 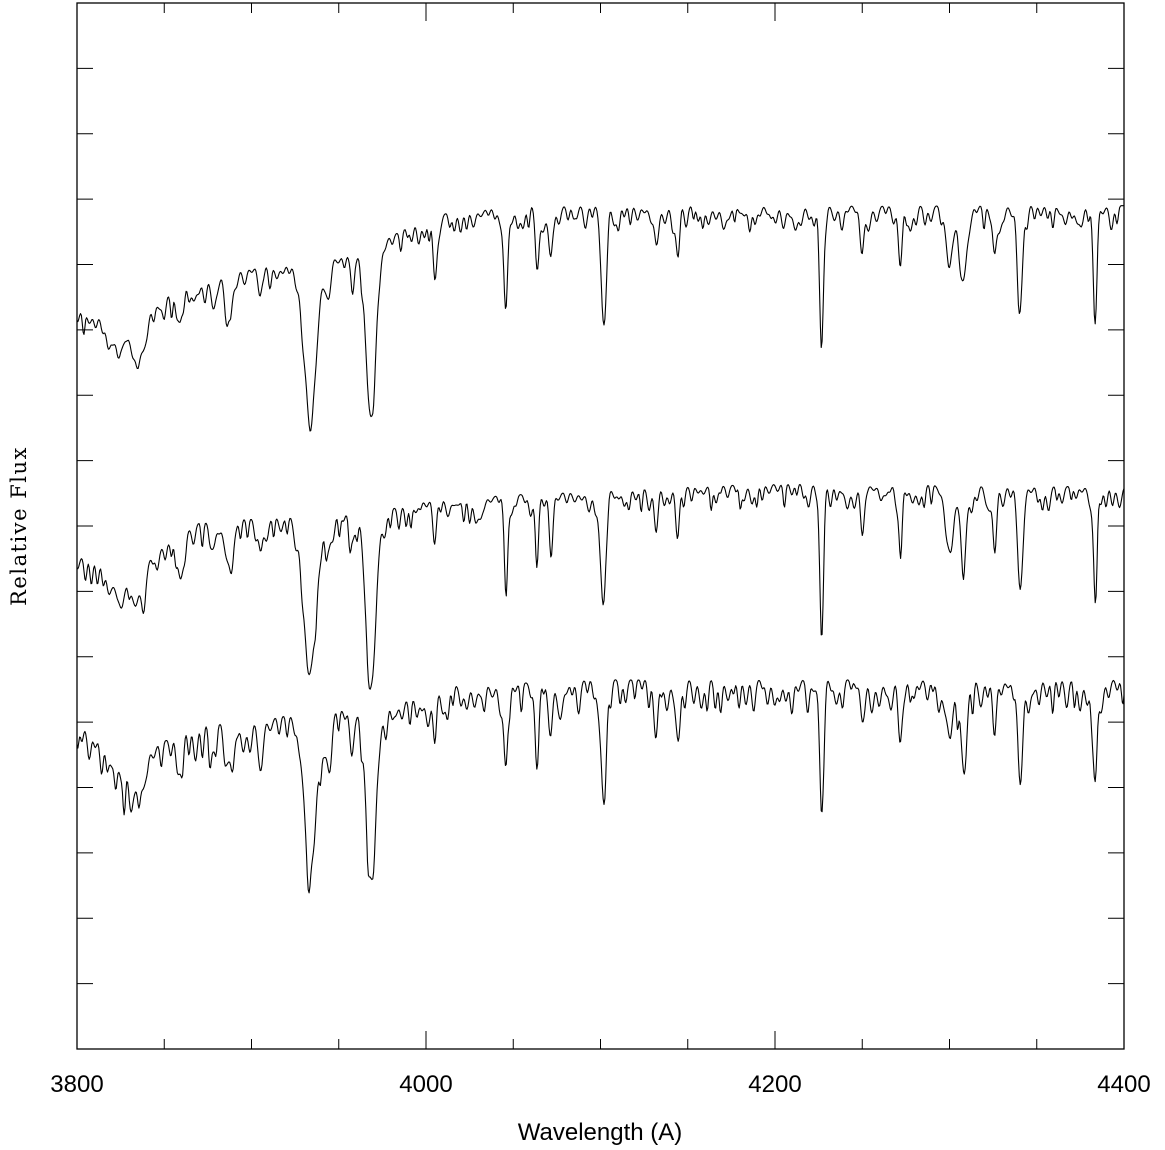 I want to click on x-tick-label: 4400, so click(x=1123, y=1084).